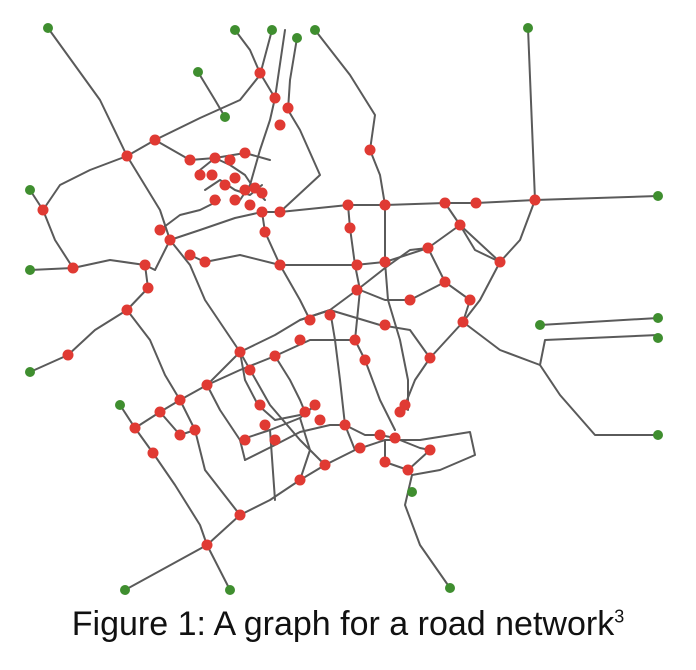  I want to click on caption-superscript: 3, so click(619, 616).